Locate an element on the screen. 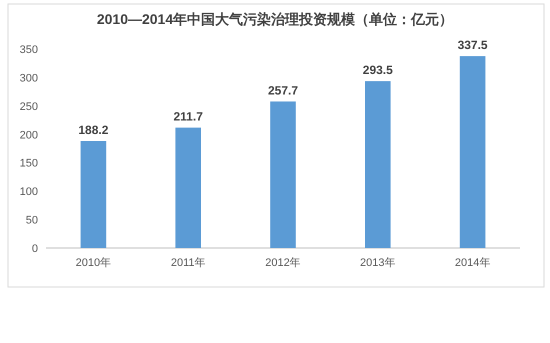 The image size is (550, 343). data-label: 293.5 is located at coordinates (378, 70).